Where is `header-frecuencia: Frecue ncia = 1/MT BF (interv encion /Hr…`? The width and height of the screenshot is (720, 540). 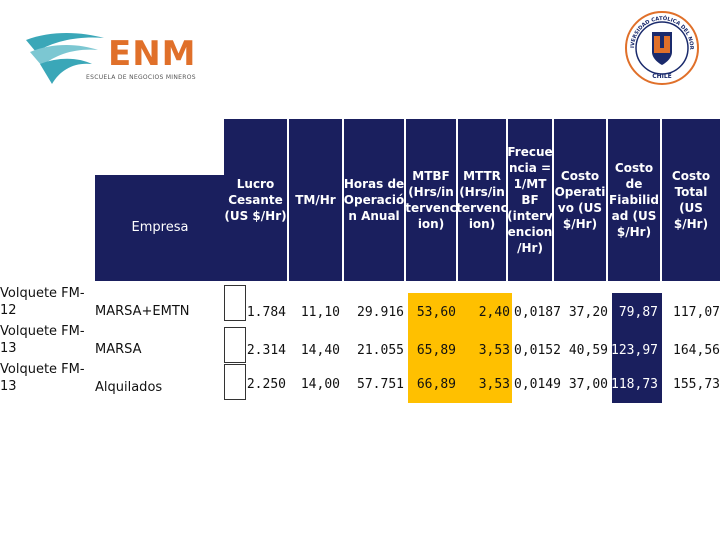 header-frecuencia: Frecue ncia = 1/MT BF (interv encion /Hr… is located at coordinates (530, 200).